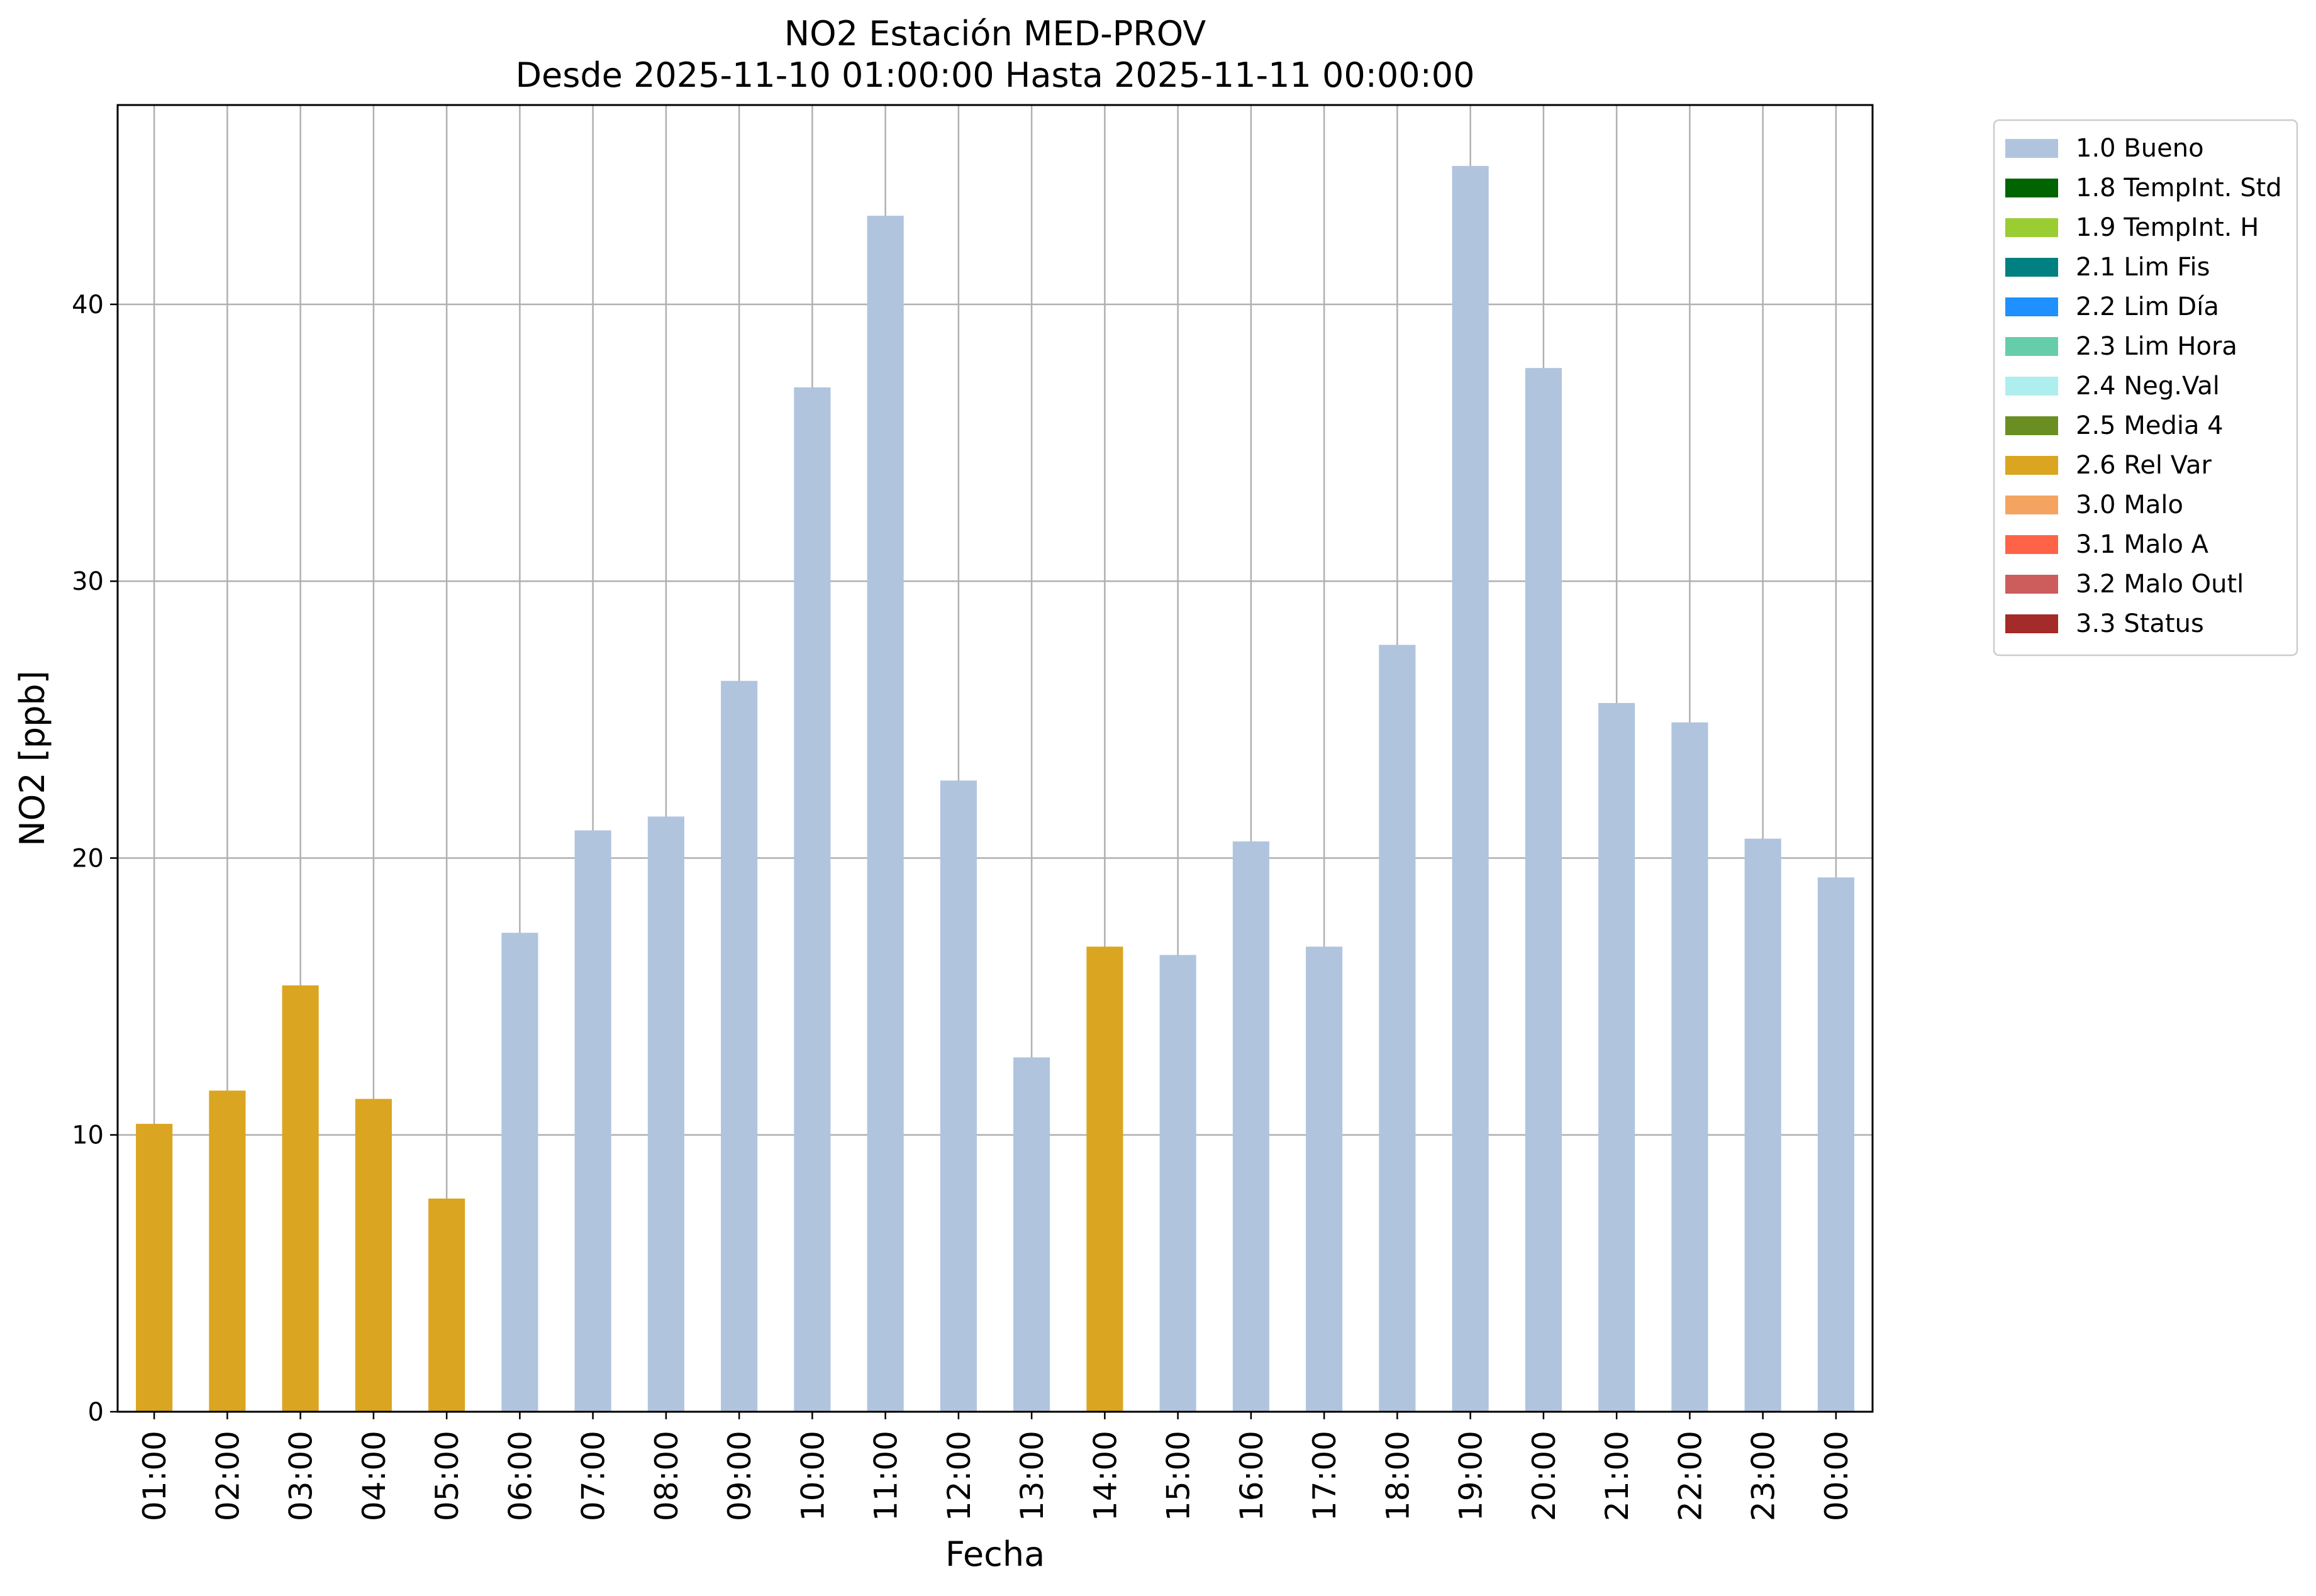 This screenshot has width=2316, height=1596. I want to click on bar-1900, so click(1470, 788).